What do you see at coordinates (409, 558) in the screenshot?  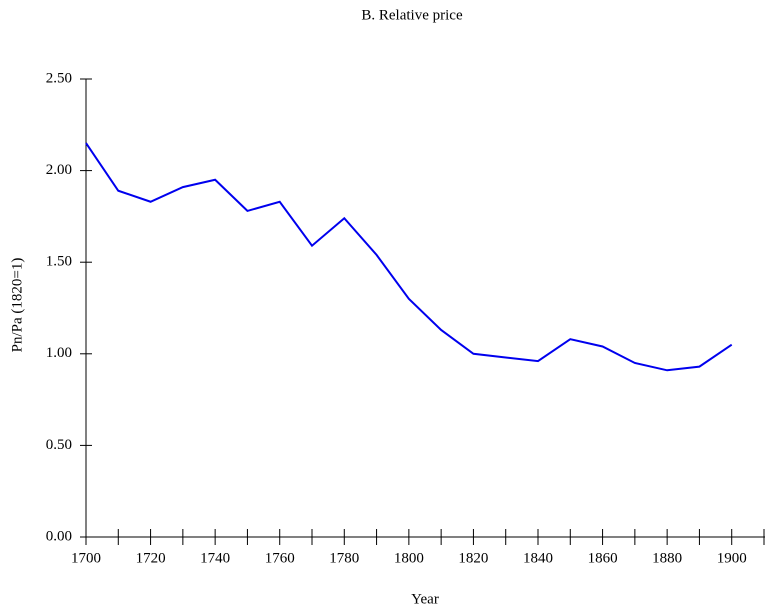 I see `x-tick-label: 1800` at bounding box center [409, 558].